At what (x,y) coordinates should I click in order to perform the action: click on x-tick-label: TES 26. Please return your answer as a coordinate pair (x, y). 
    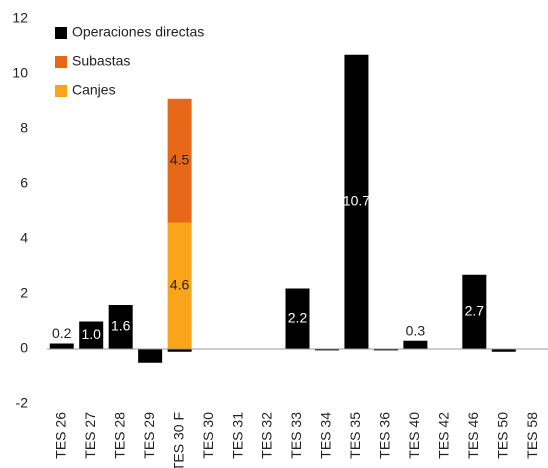
    Looking at the image, I should click on (60, 435).